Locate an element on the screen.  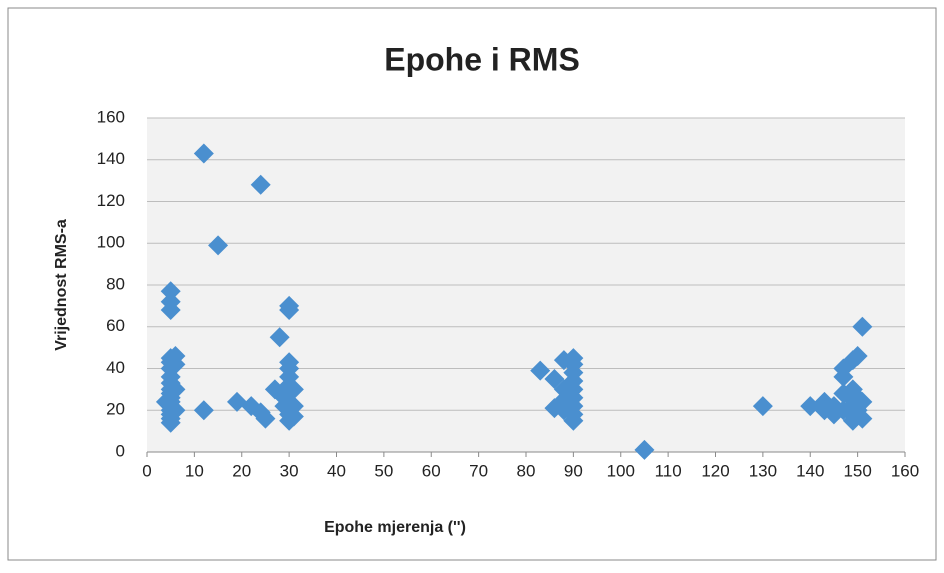
chart-title: Epohe i RMS is located at coordinates (482, 59).